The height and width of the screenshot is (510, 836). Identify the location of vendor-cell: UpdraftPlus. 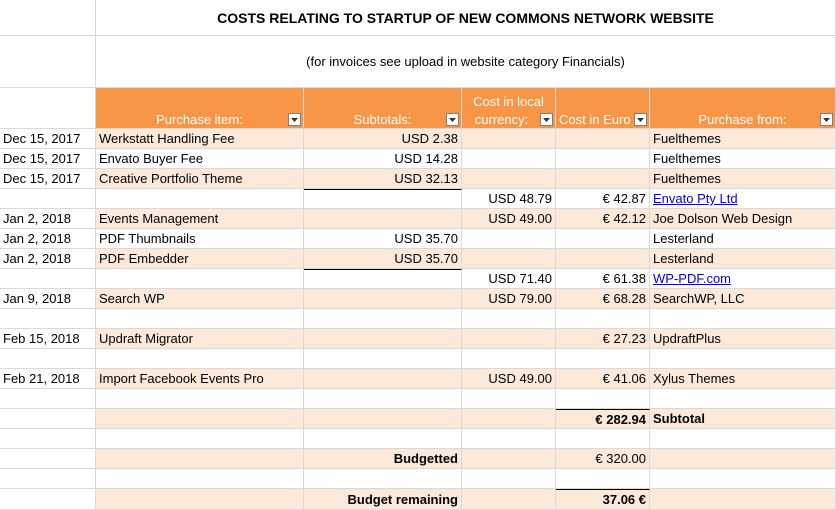
(743, 339).